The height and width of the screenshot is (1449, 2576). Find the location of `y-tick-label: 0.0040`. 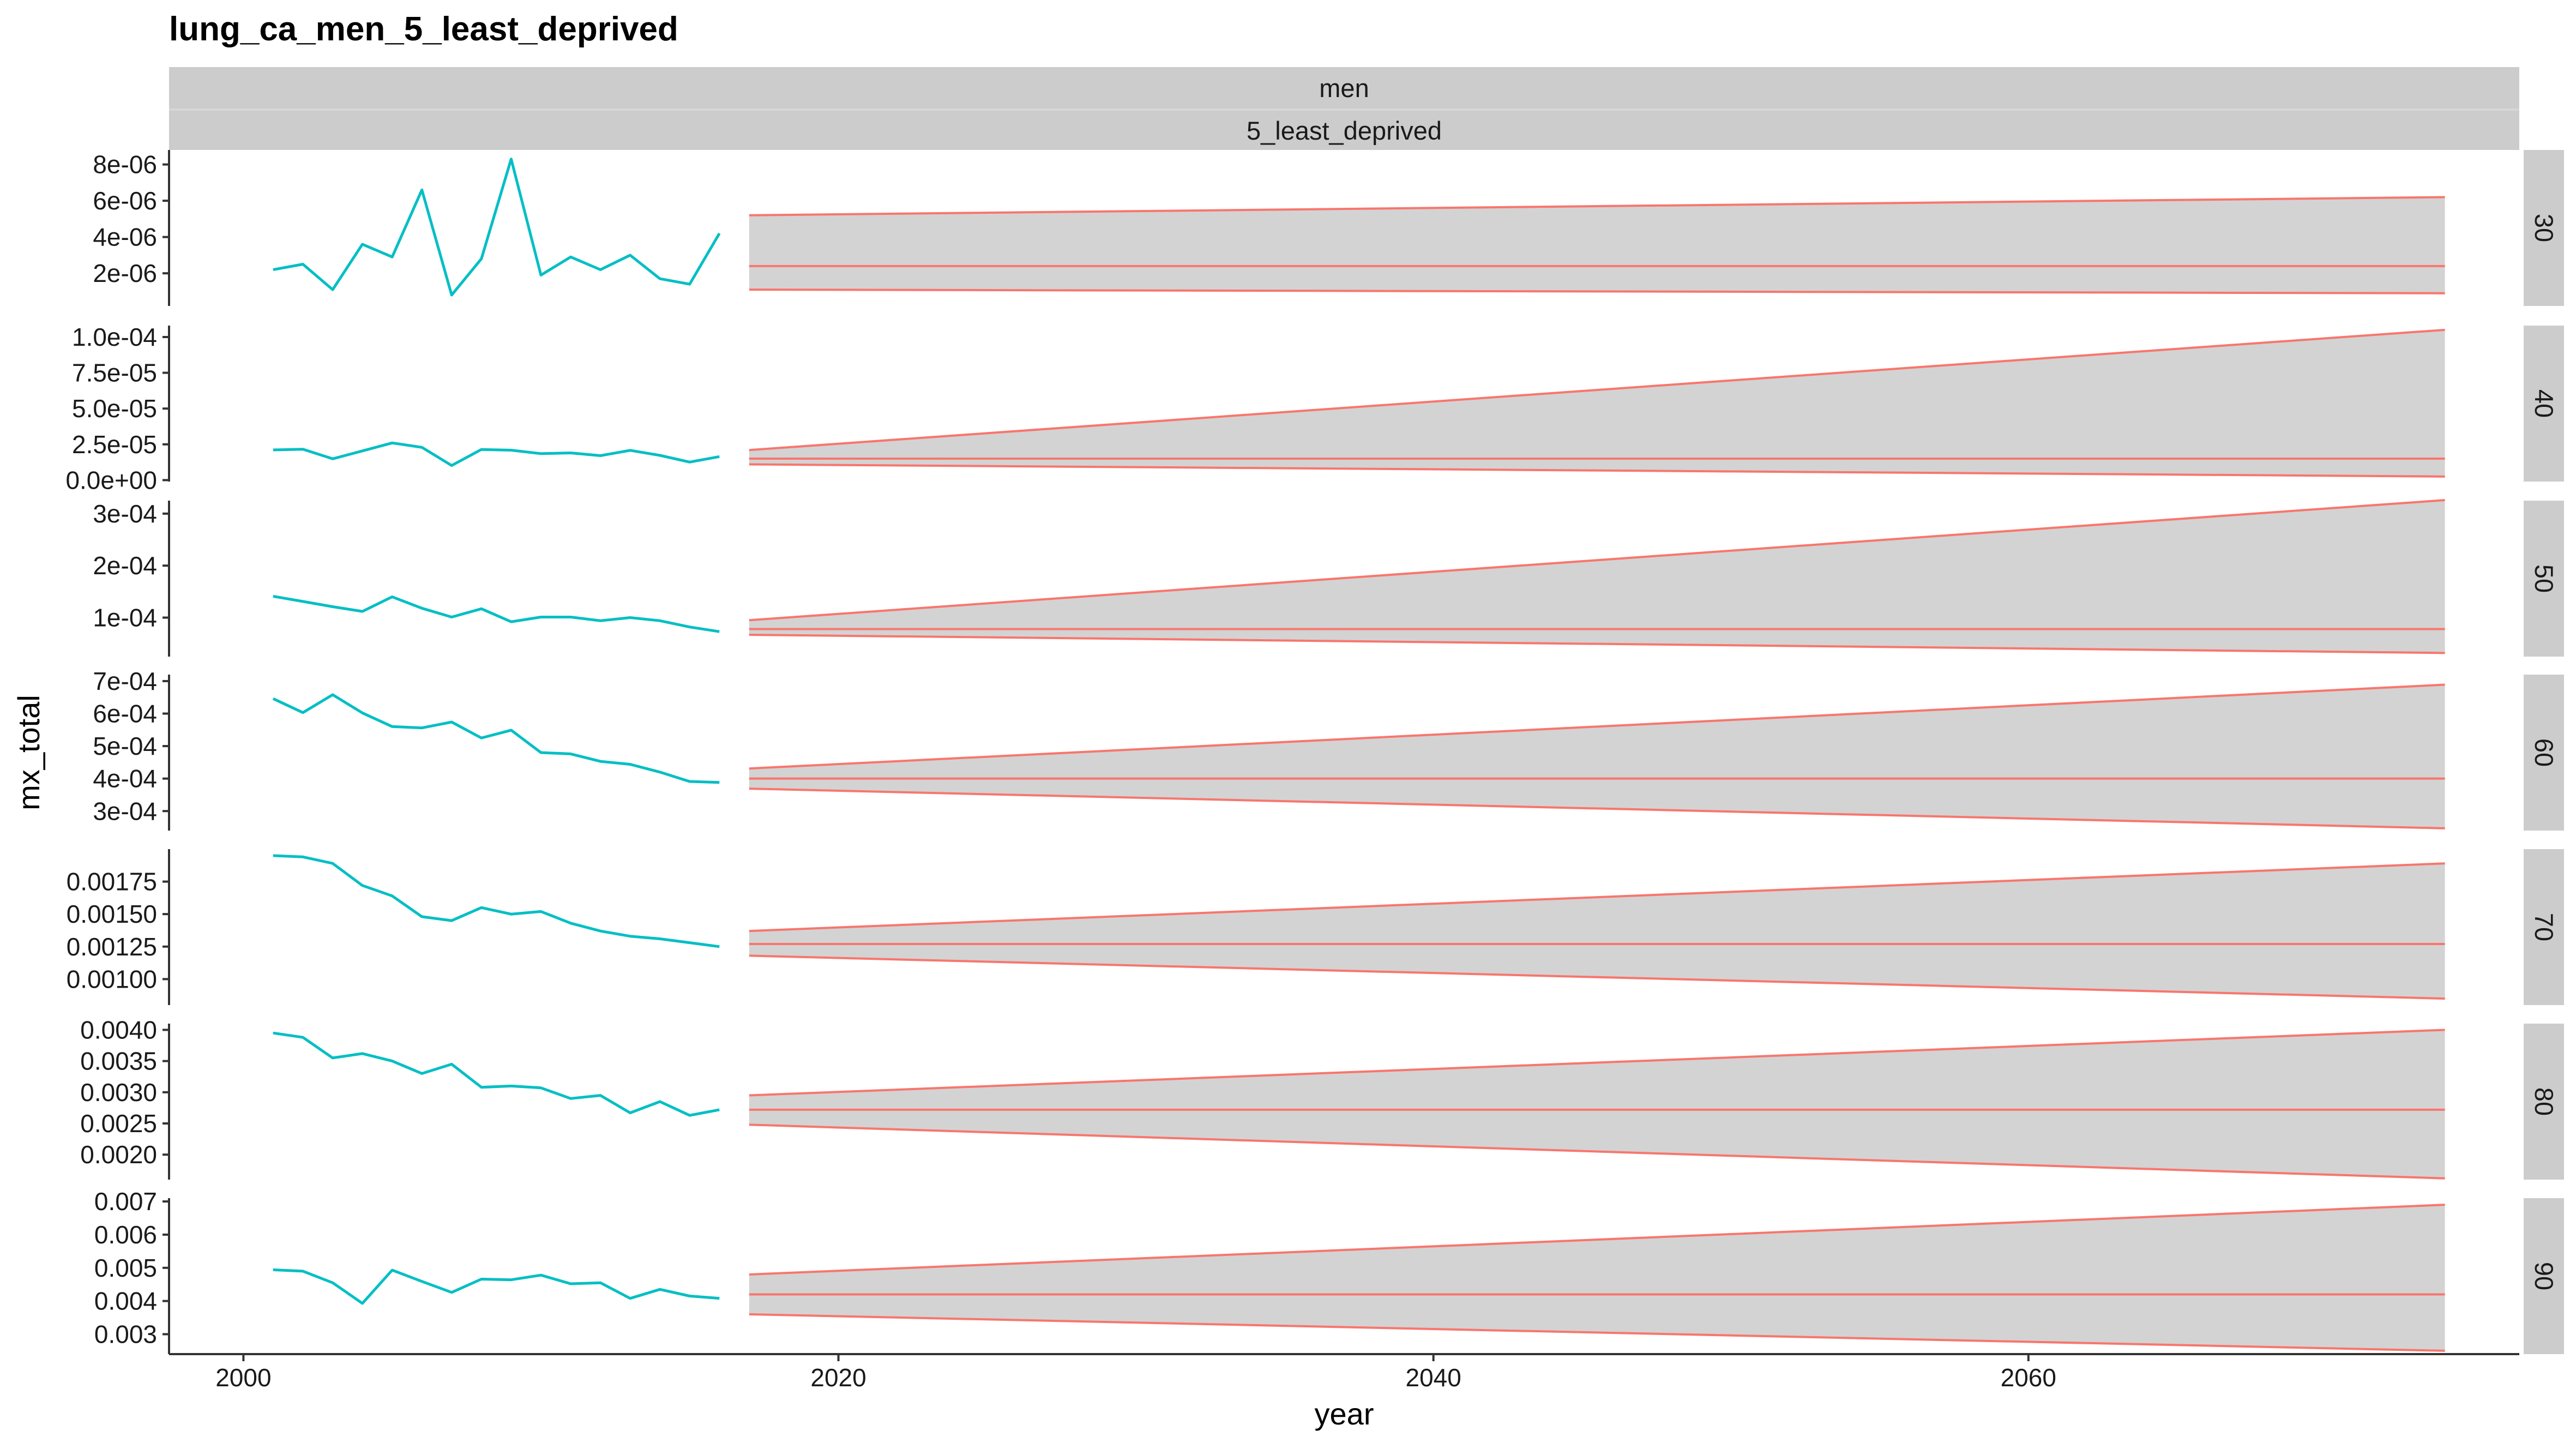

y-tick-label: 0.0040 is located at coordinates (118, 1029).